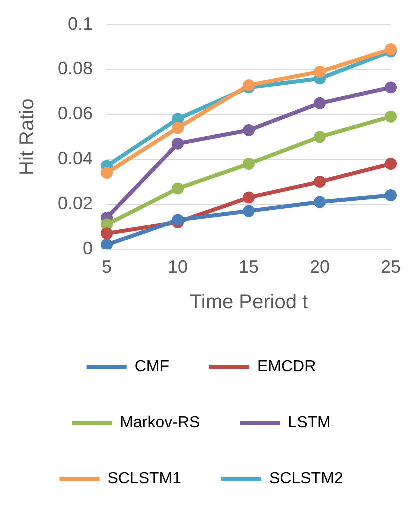 This screenshot has height=507, width=416. What do you see at coordinates (286, 367) in the screenshot?
I see `legend-label: EMCDR` at bounding box center [286, 367].